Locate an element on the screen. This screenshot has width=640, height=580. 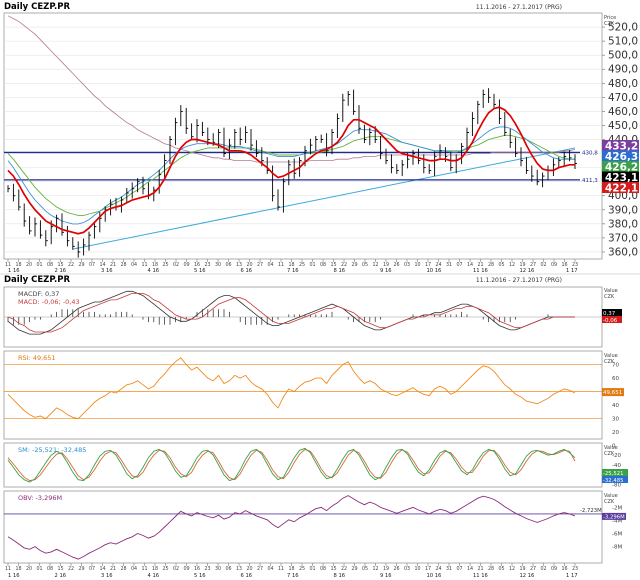
bottom-date-tick-label: 11 is located at coordinates (8, 569).